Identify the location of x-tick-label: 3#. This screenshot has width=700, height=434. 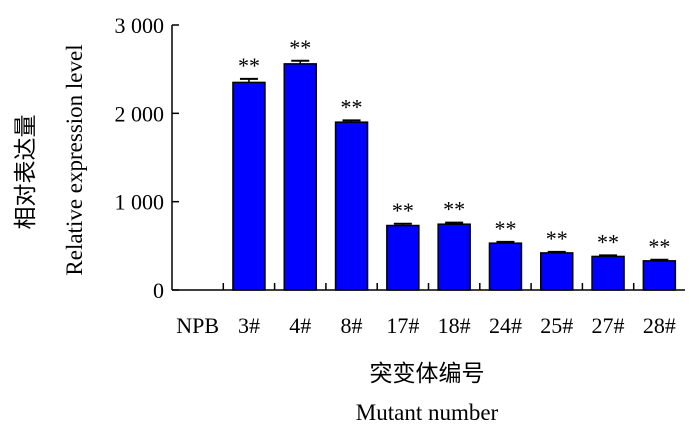
(249, 325).